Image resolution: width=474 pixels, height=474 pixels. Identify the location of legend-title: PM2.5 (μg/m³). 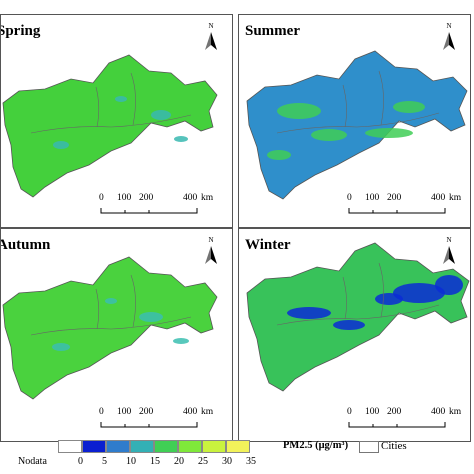
(316, 445).